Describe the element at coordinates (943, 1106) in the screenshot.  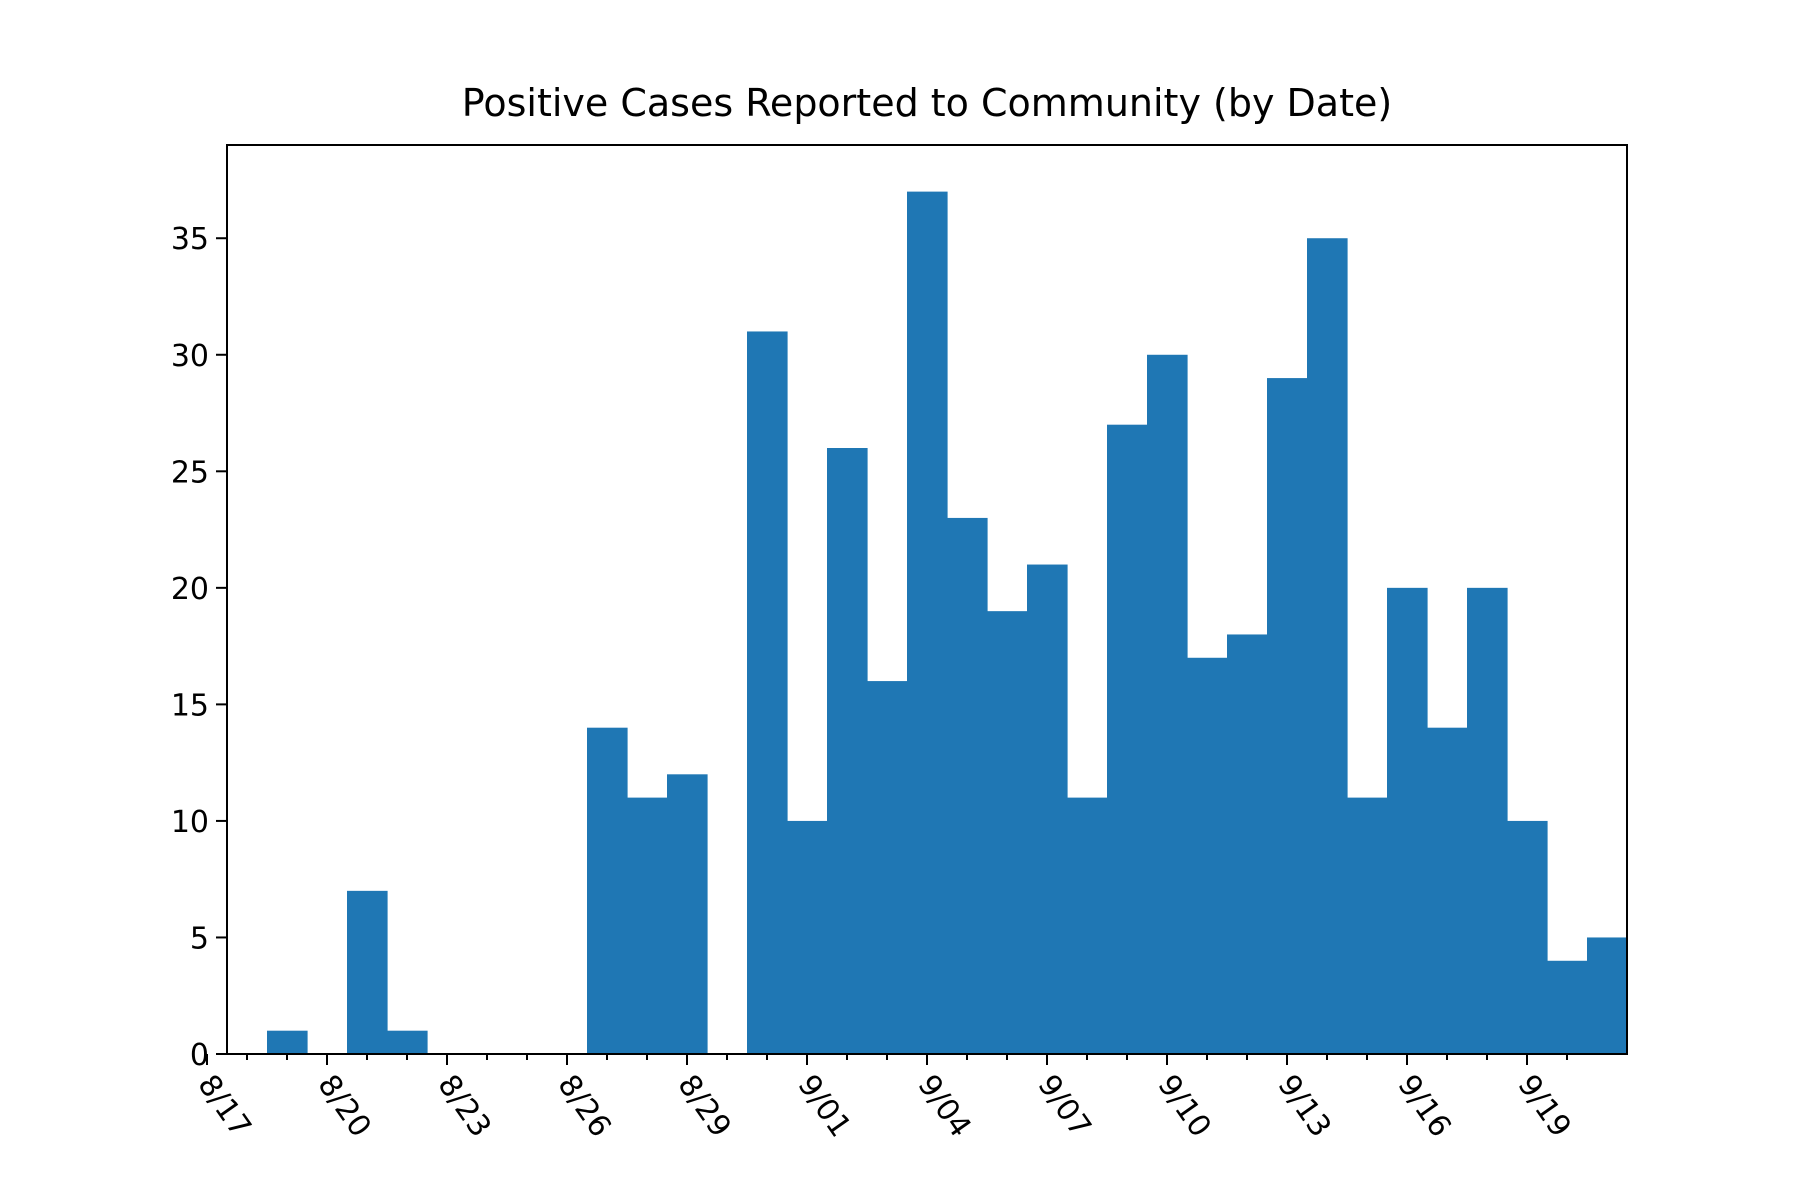
I see `x-tick-label: 9/04` at that location.